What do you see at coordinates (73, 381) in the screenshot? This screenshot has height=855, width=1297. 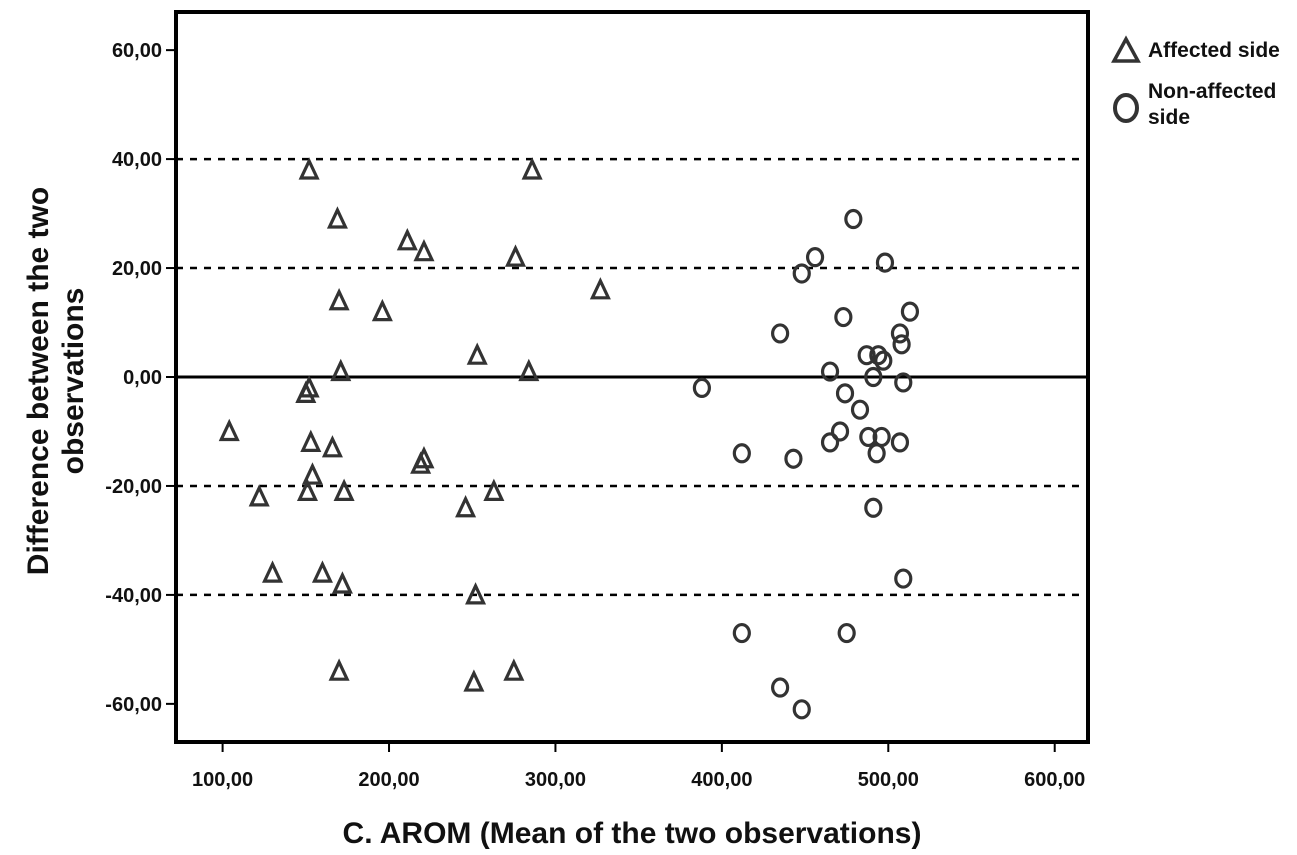 I see `y-axis-title-line-2: observations` at bounding box center [73, 381].